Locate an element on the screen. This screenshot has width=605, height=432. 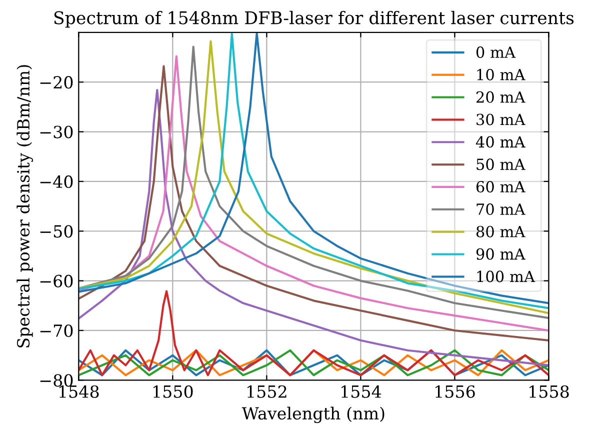
x-tick-label: 1556 is located at coordinates (455, 391).